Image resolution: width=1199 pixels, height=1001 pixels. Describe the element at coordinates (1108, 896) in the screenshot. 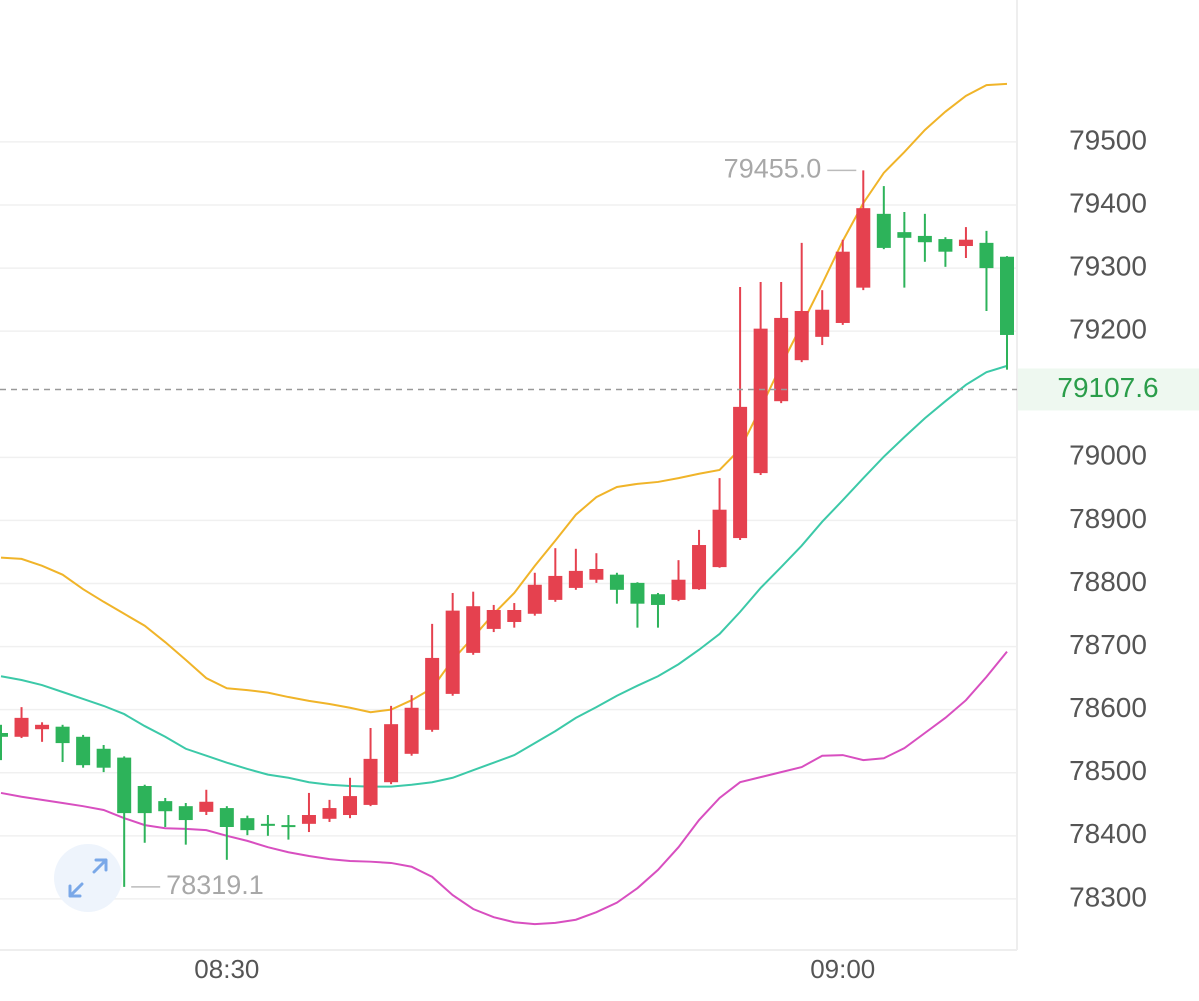

I see `y-tick-label: 78300` at that location.